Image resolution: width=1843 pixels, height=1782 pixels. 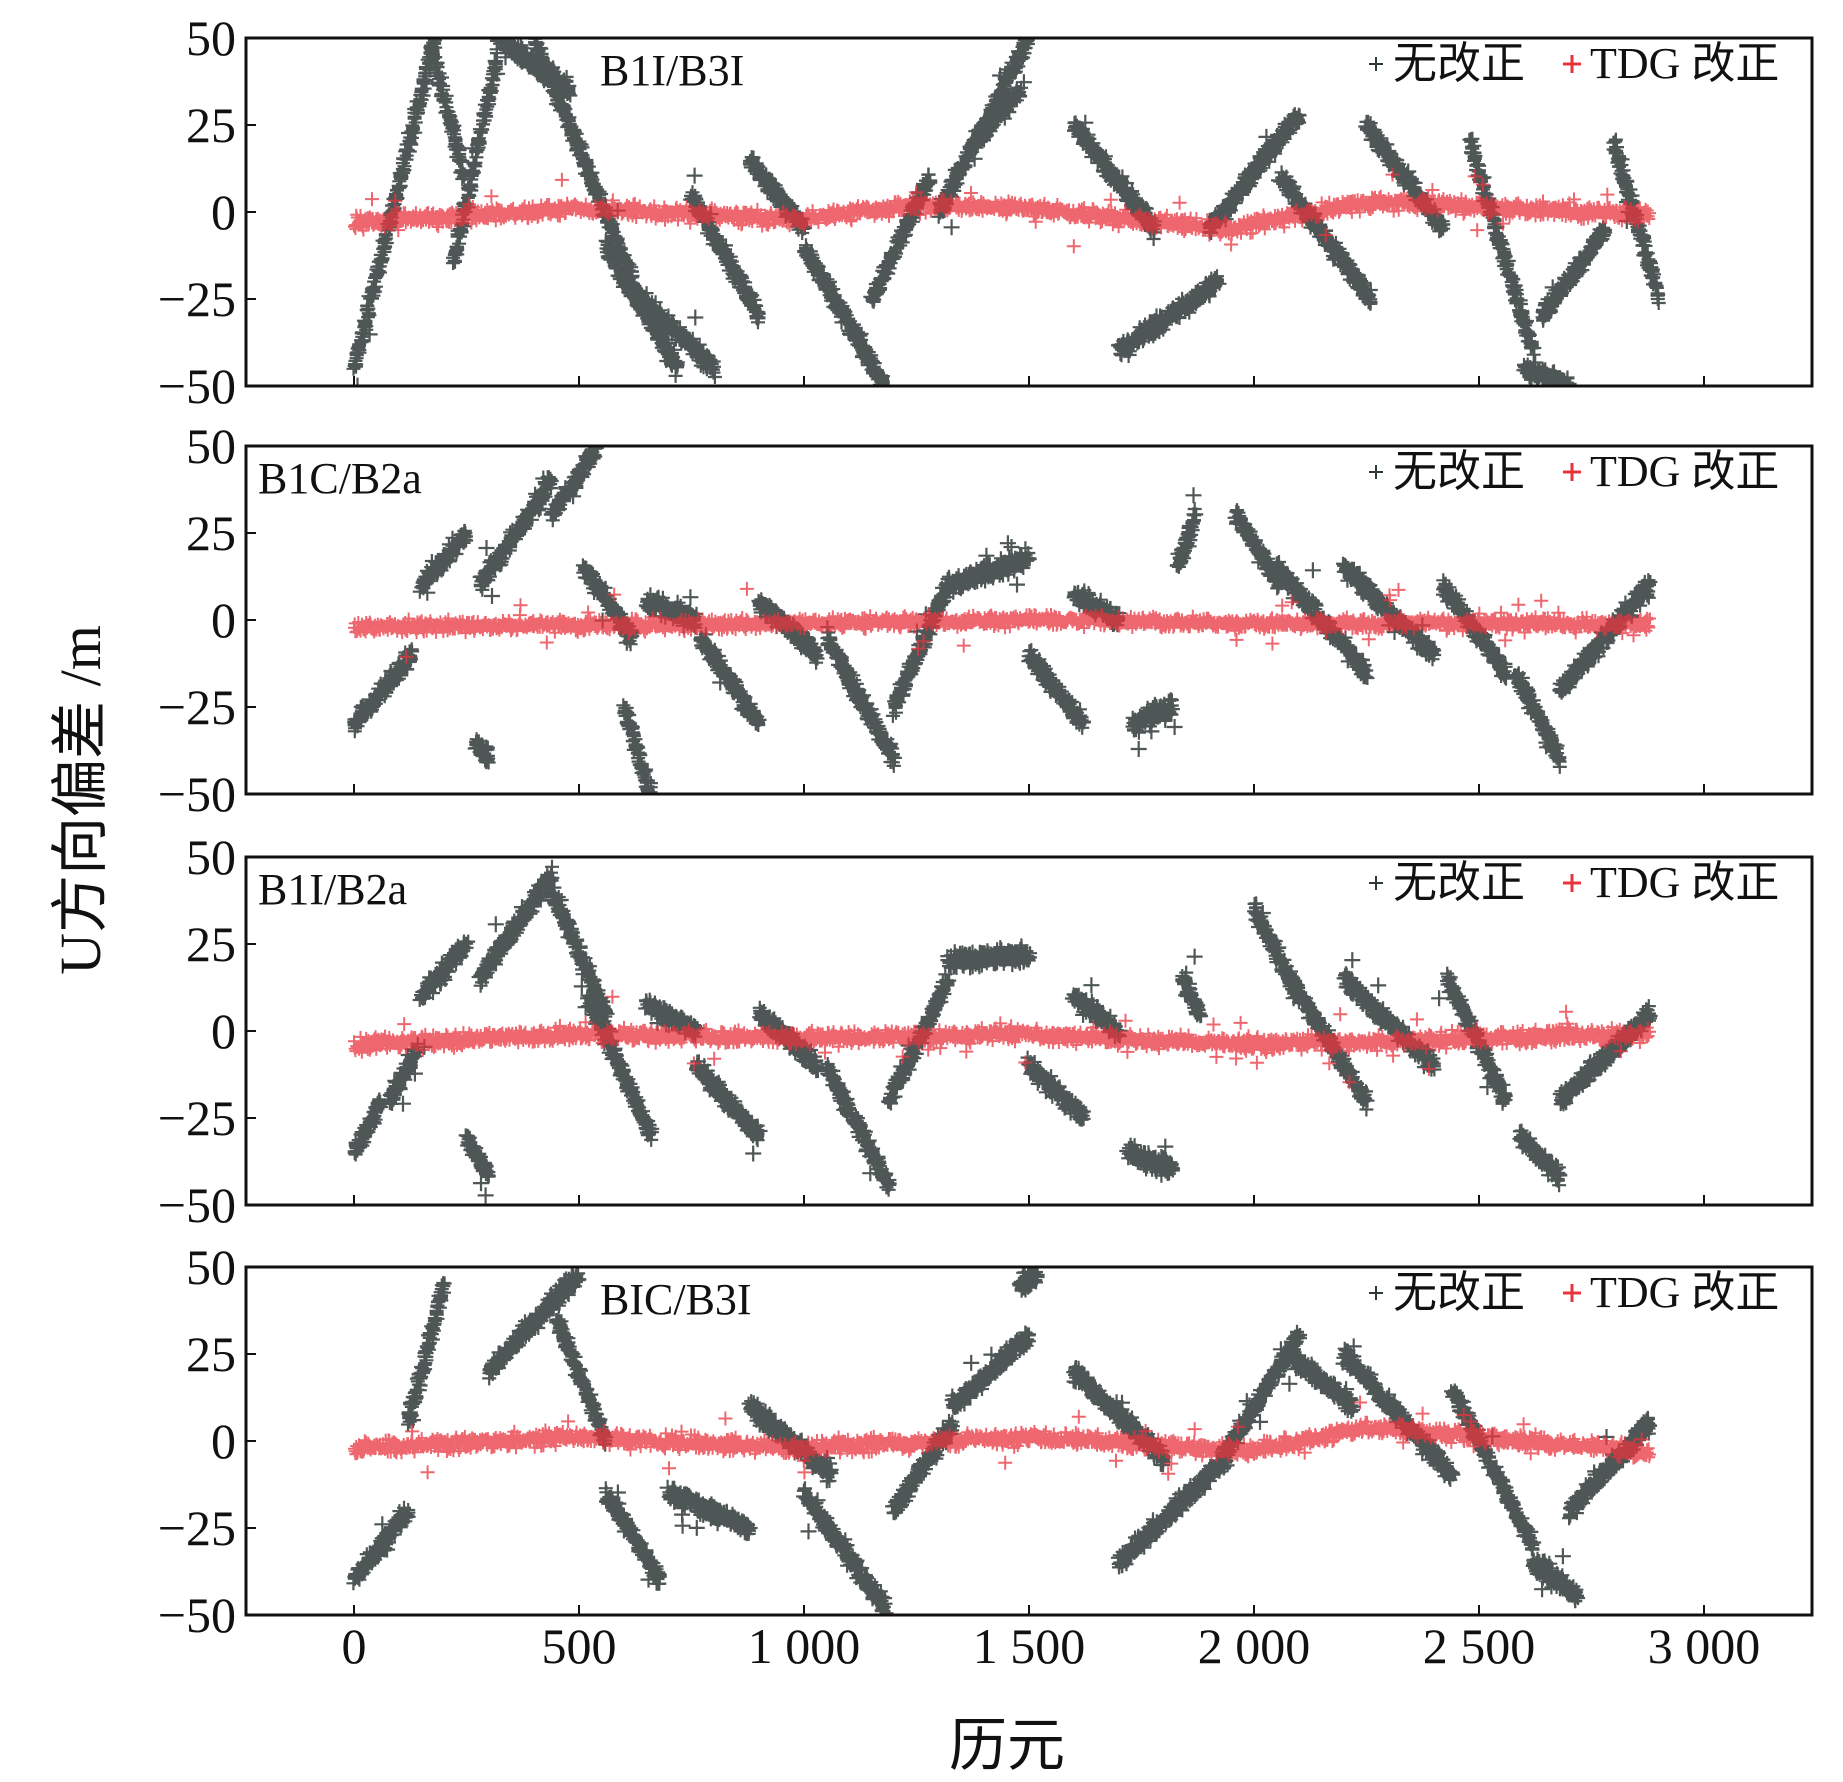 I want to click on panel-label: B1I/B3I, so click(x=672, y=70).